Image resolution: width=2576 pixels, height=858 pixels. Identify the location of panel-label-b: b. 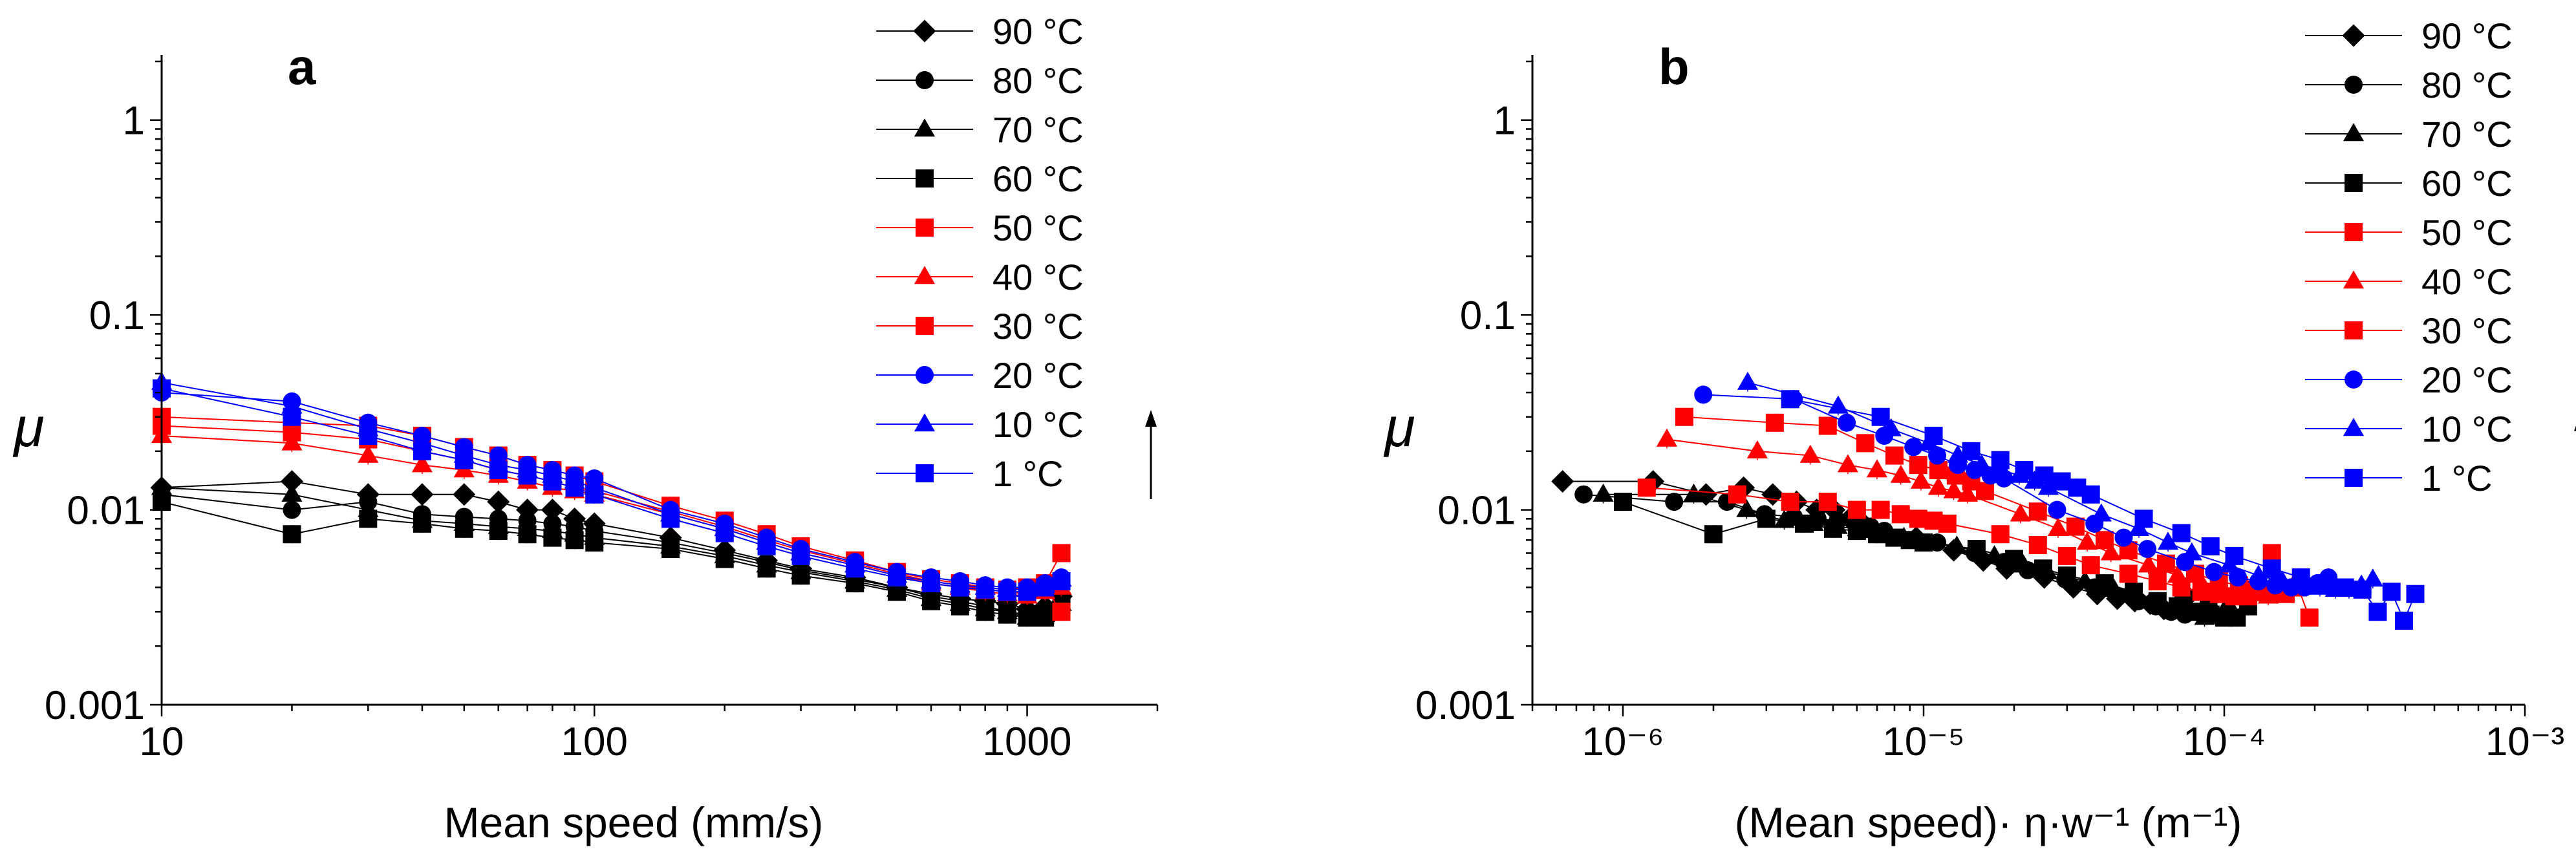
(1674, 66).